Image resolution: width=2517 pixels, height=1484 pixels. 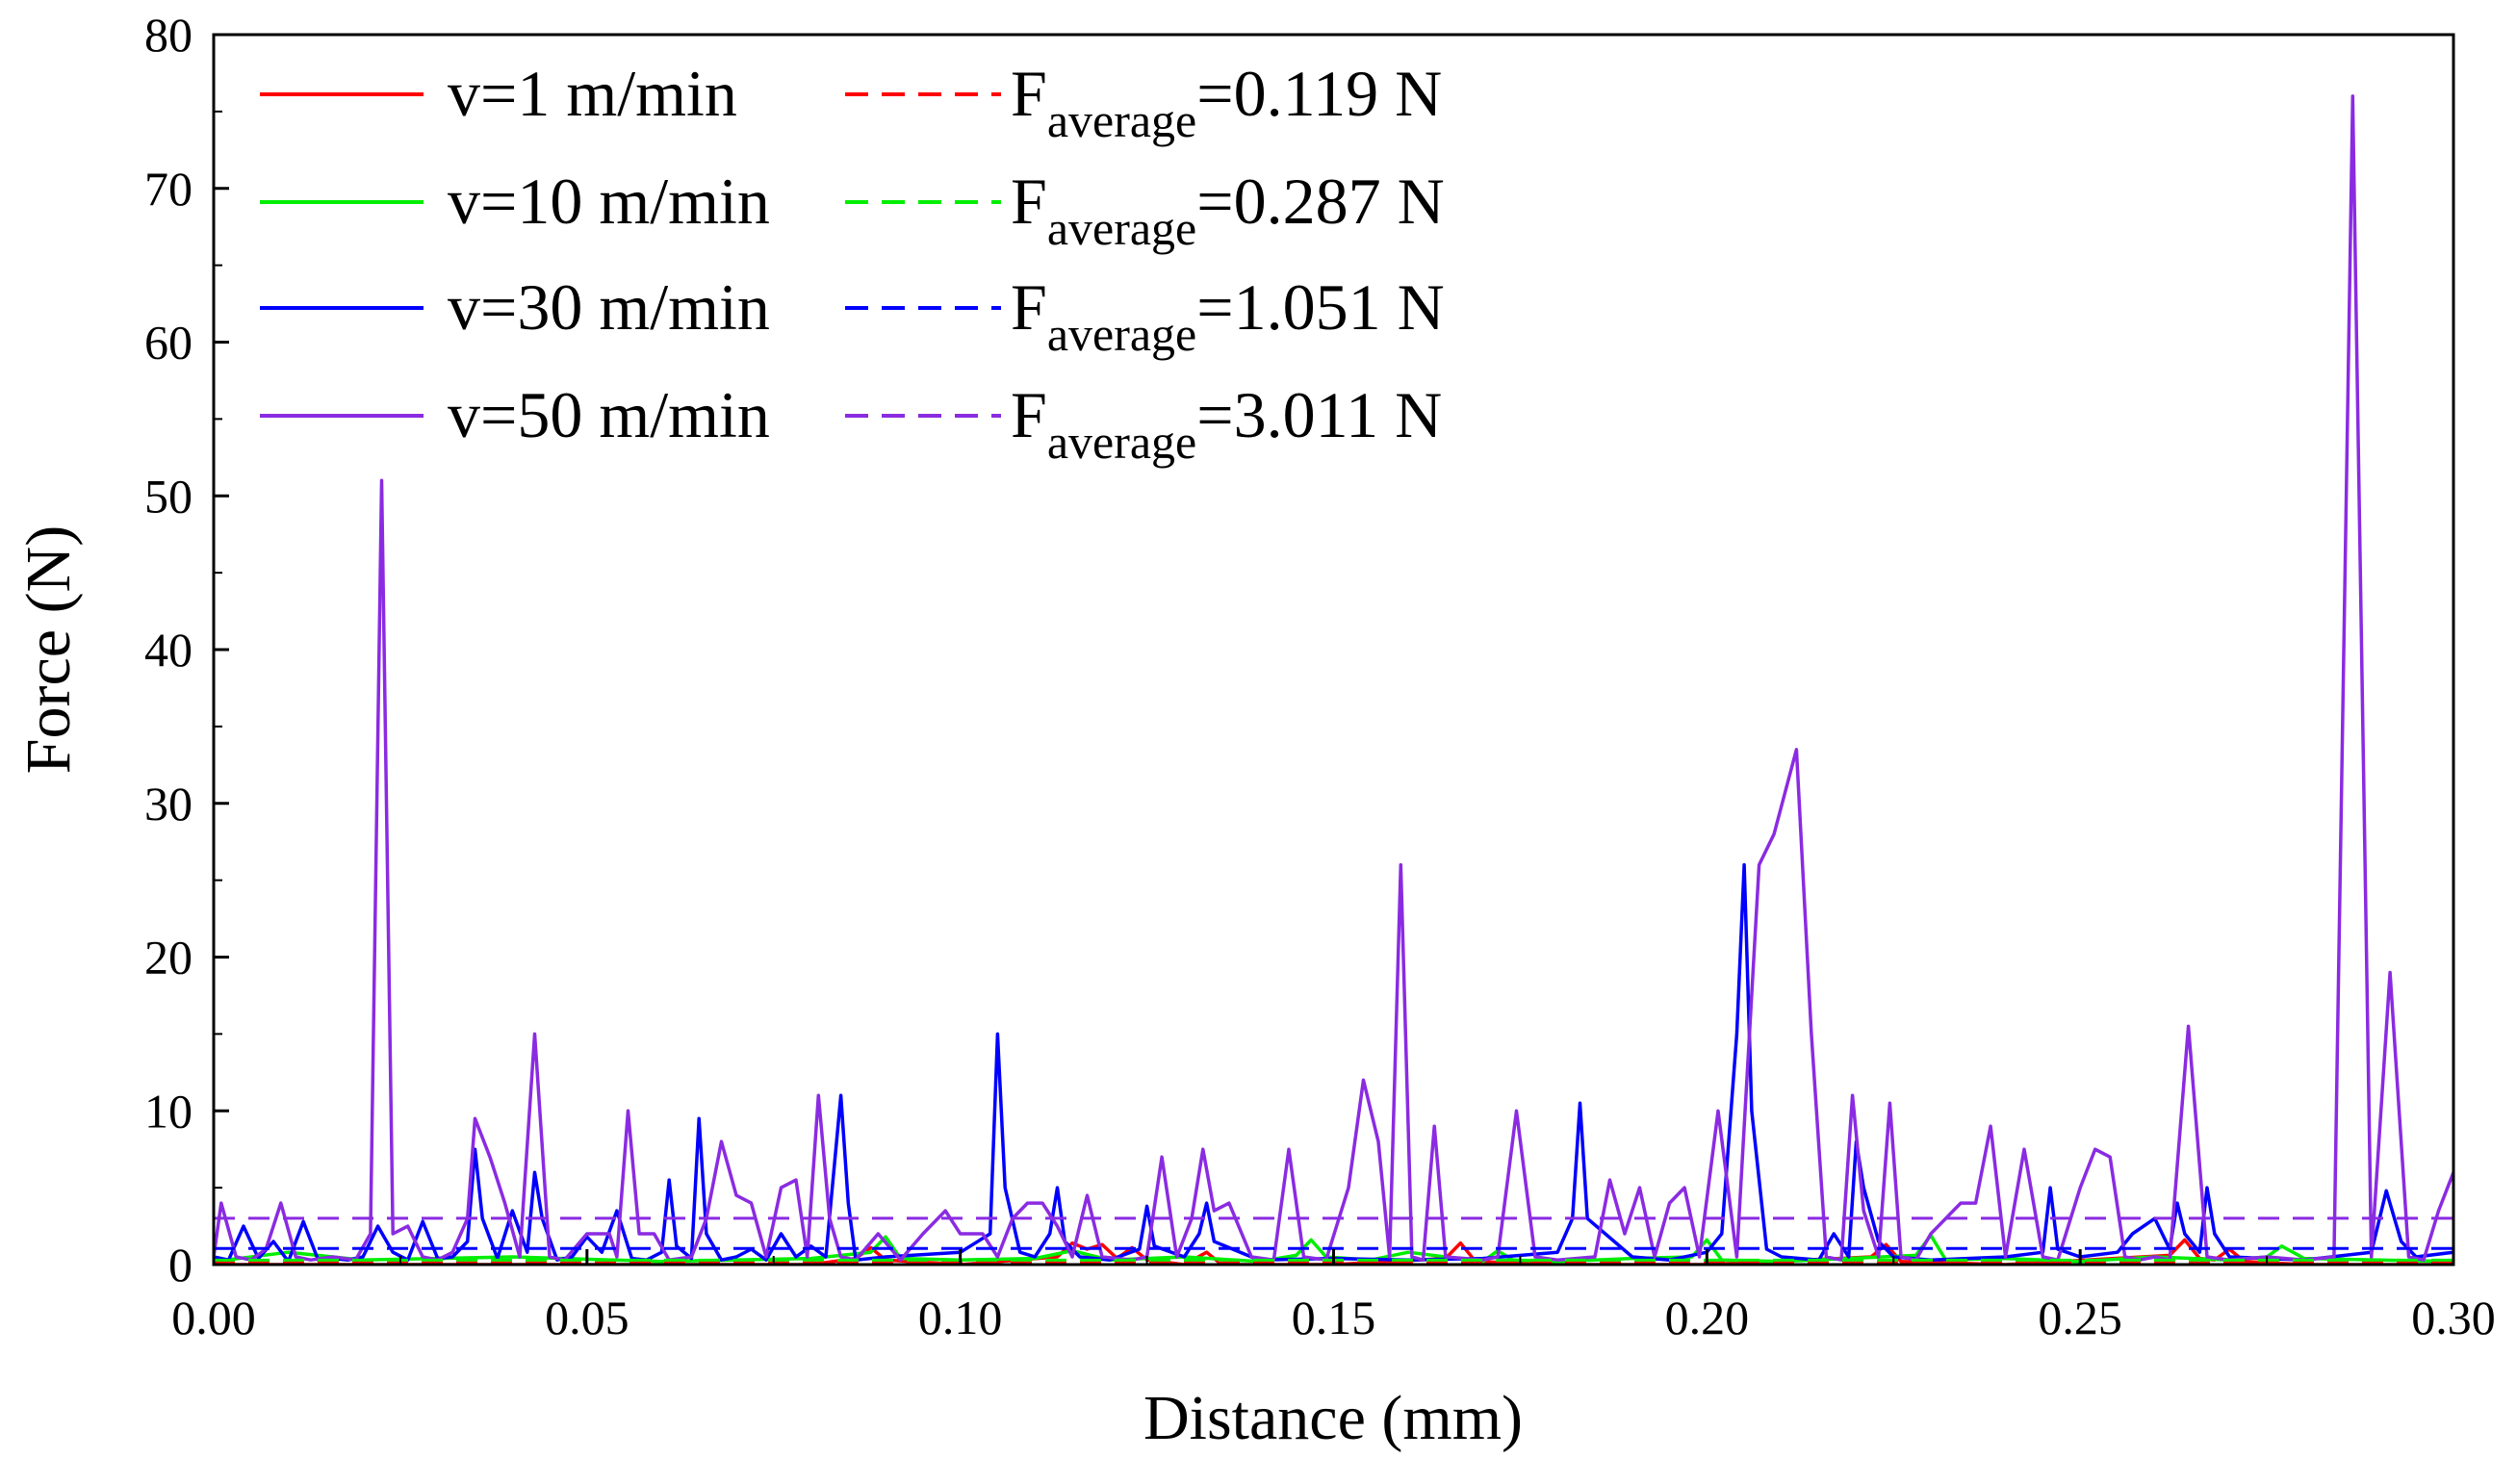 What do you see at coordinates (609, 202) in the screenshot?
I see `legend-label: v=10 m/min` at bounding box center [609, 202].